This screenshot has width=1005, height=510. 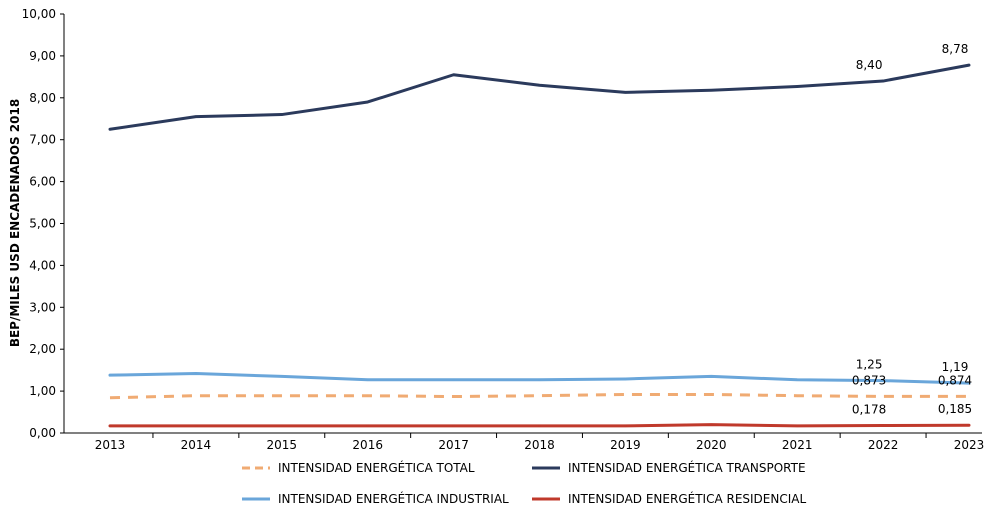 I want to click on data-label: 0,873, so click(x=869, y=380).